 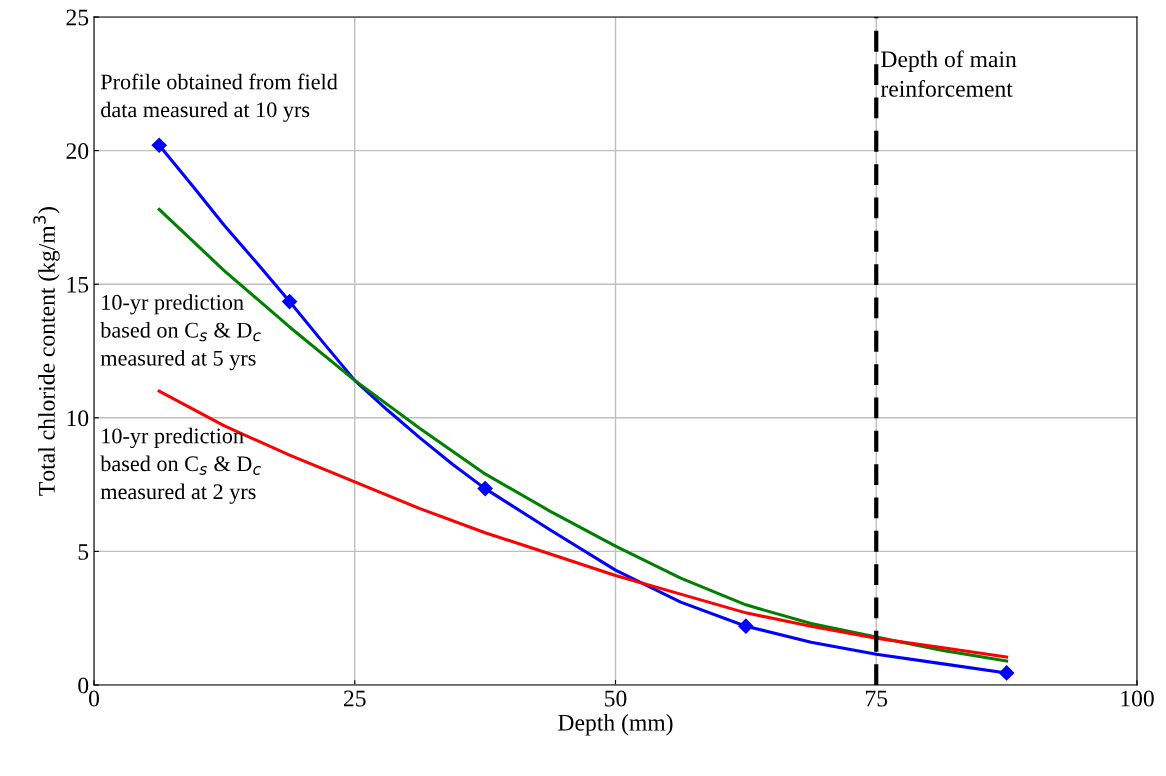 I want to click on y-axis-title: Total chloride content (kg/m$^{3}$), so click(x=46, y=351).